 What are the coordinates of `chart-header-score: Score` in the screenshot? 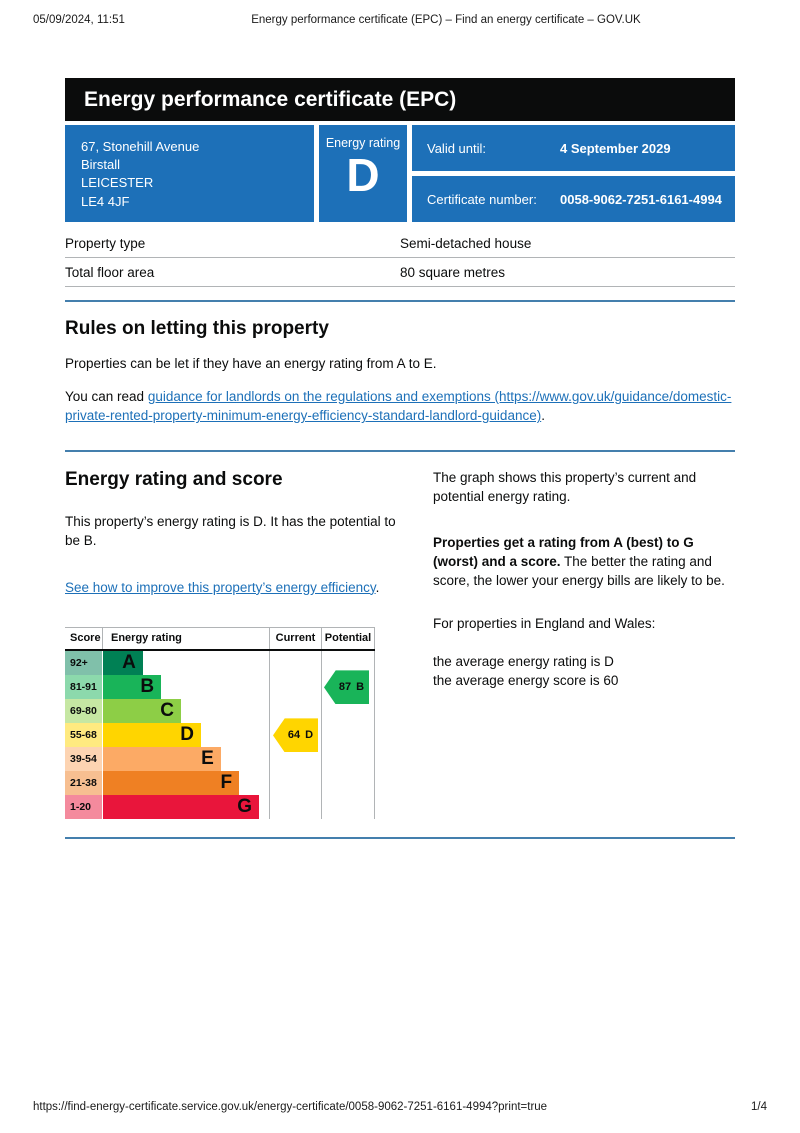 It's located at (84, 639).